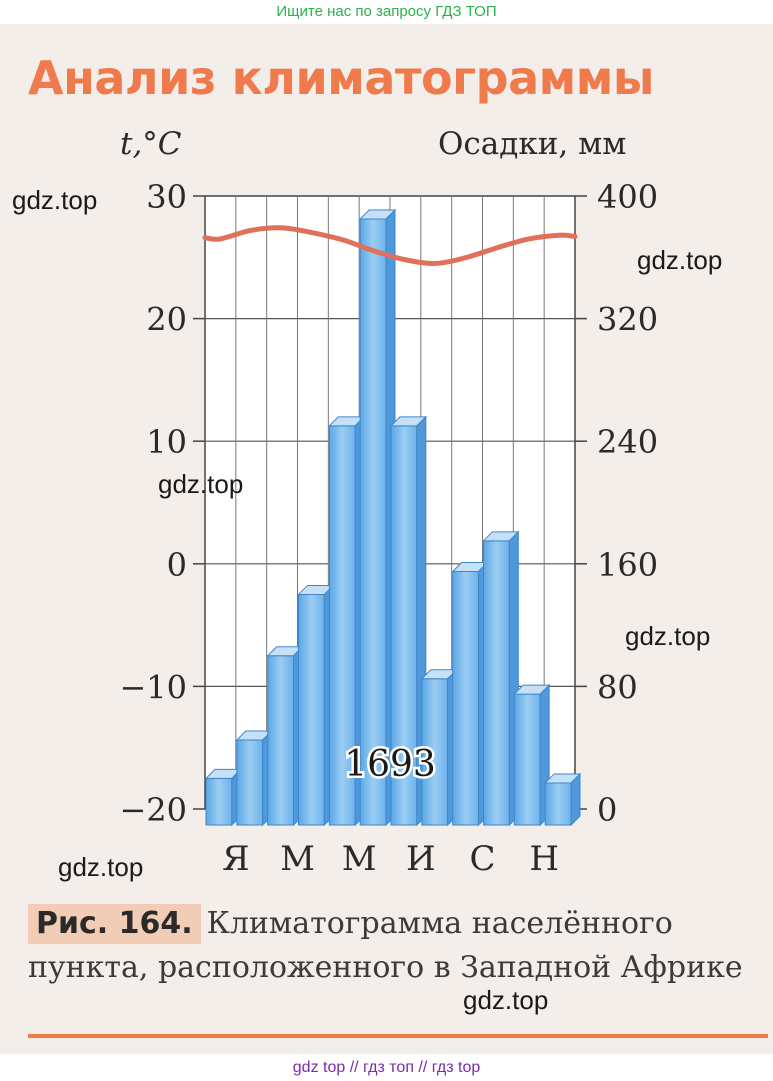 The height and width of the screenshot is (1081, 773). I want to click on figure-label: Рис. 164., so click(114, 924).